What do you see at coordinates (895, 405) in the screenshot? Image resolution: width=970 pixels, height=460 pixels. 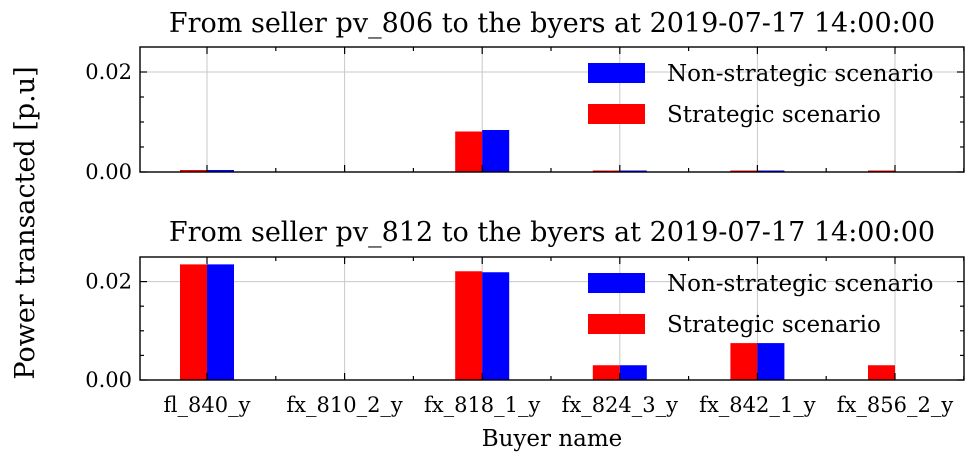 I see `x-tick-label: fx_856_2_y` at bounding box center [895, 405].